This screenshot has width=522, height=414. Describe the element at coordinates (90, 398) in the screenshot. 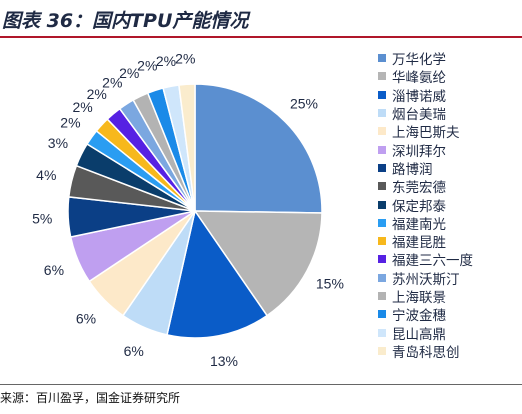

I see `source-note: 来源：百川盈孚，国金证券研究所` at that location.